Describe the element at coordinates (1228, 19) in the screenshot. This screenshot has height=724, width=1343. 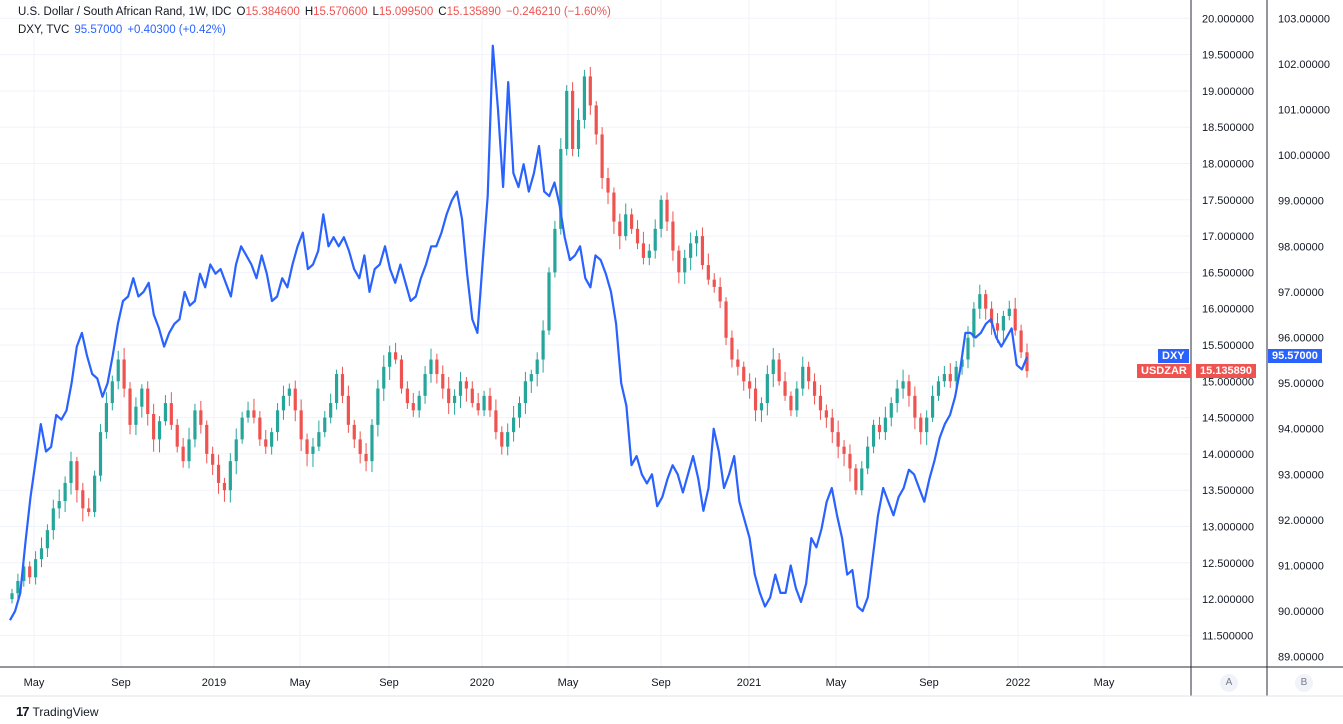
I see `usdzar-tick-label: 20.000000` at that location.